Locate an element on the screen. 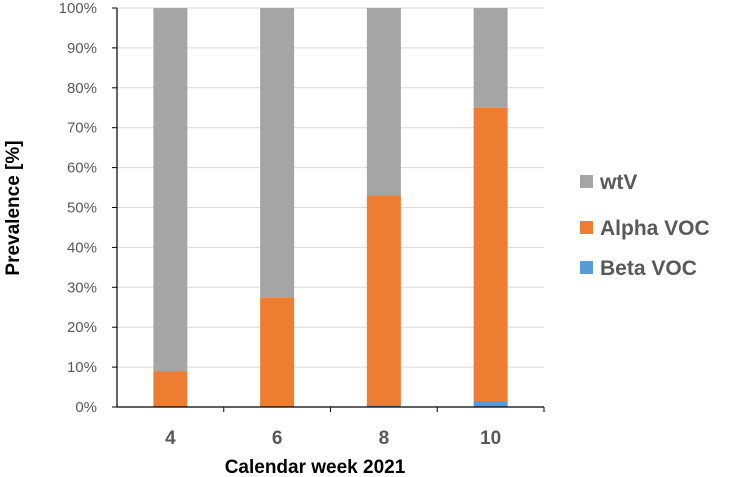 Image resolution: width=750 pixels, height=477 pixels. y-tick-label: 90% is located at coordinates (82, 48).